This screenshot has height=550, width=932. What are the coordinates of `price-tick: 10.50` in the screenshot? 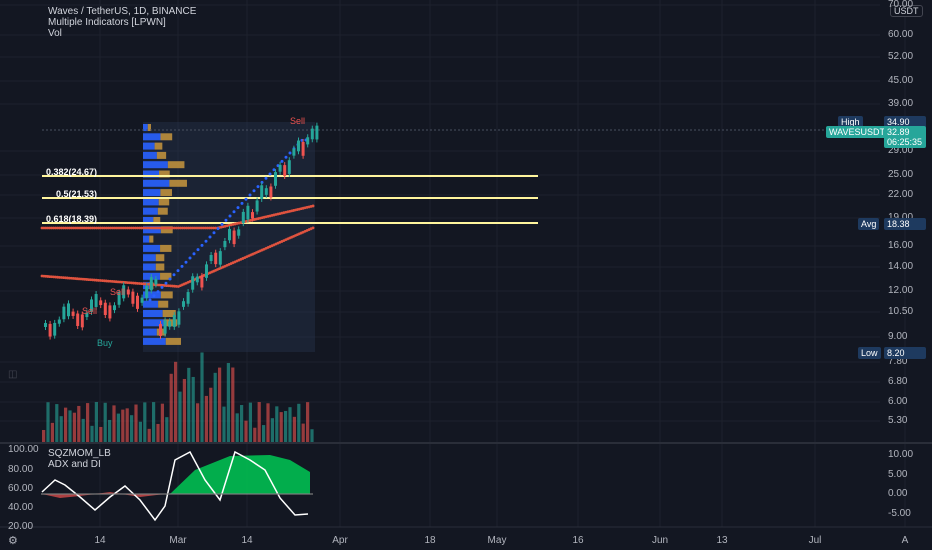 It's located at (901, 311).